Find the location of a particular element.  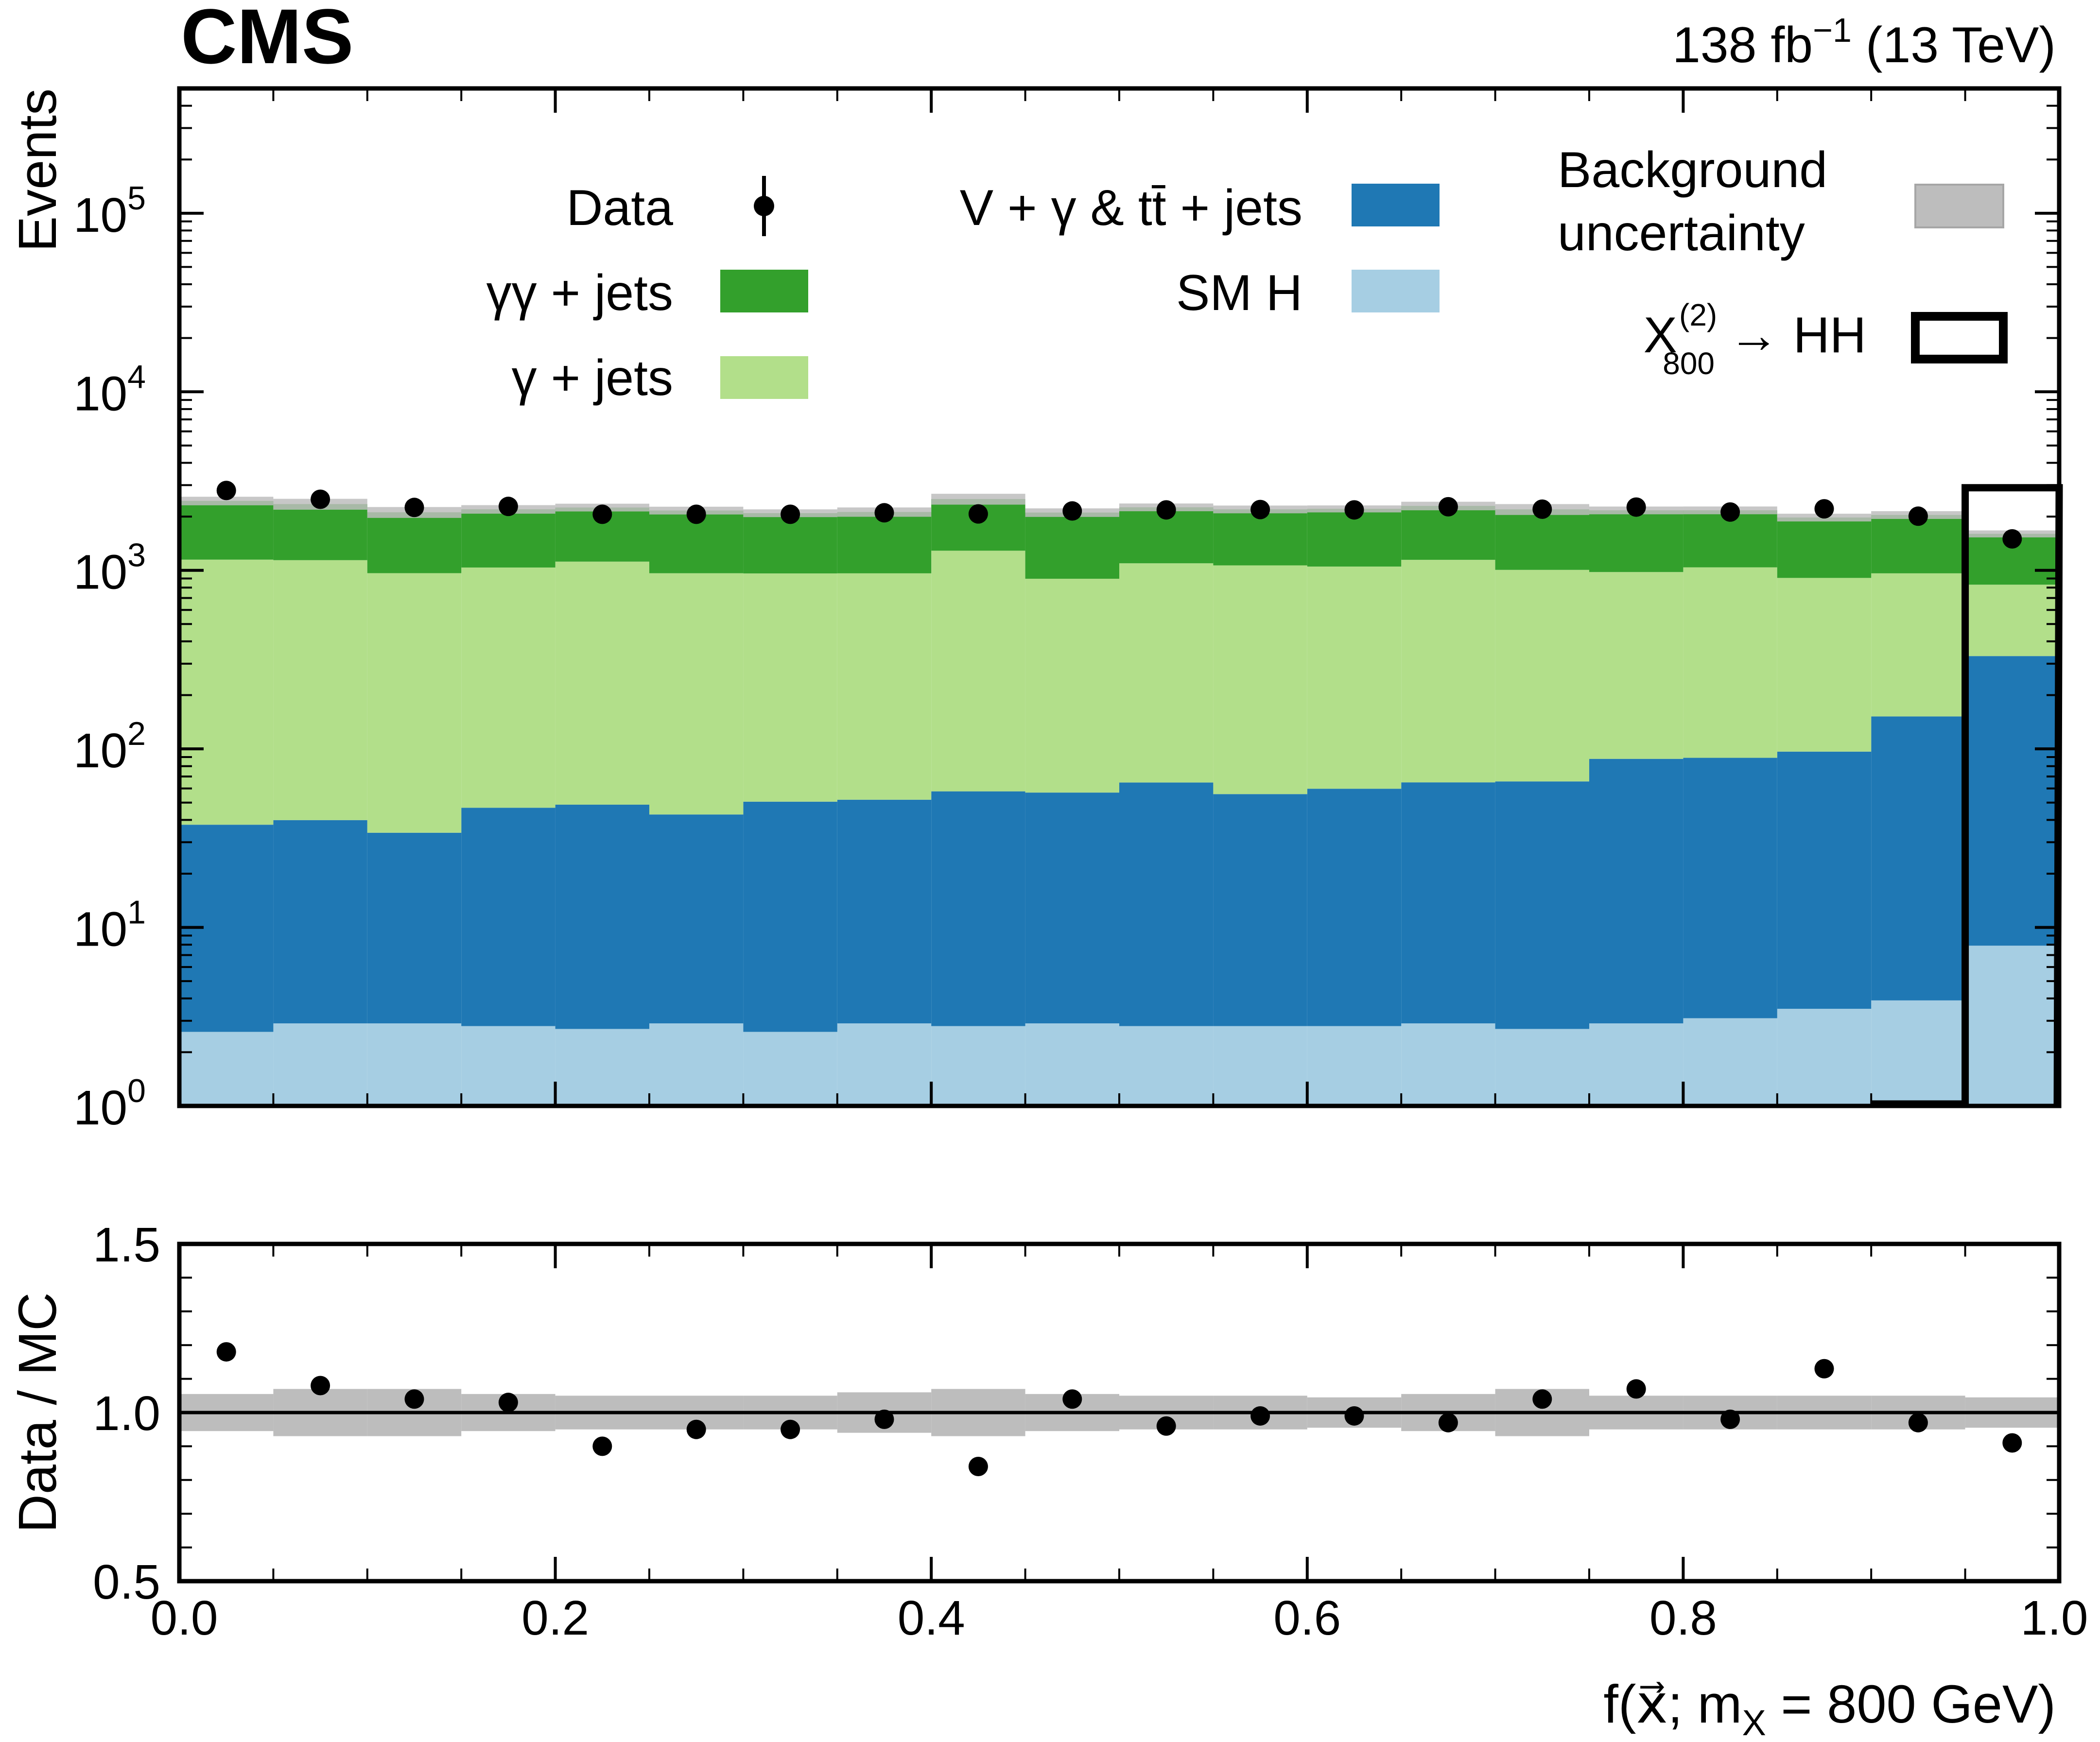

legend-gg-swatch is located at coordinates (764, 291).